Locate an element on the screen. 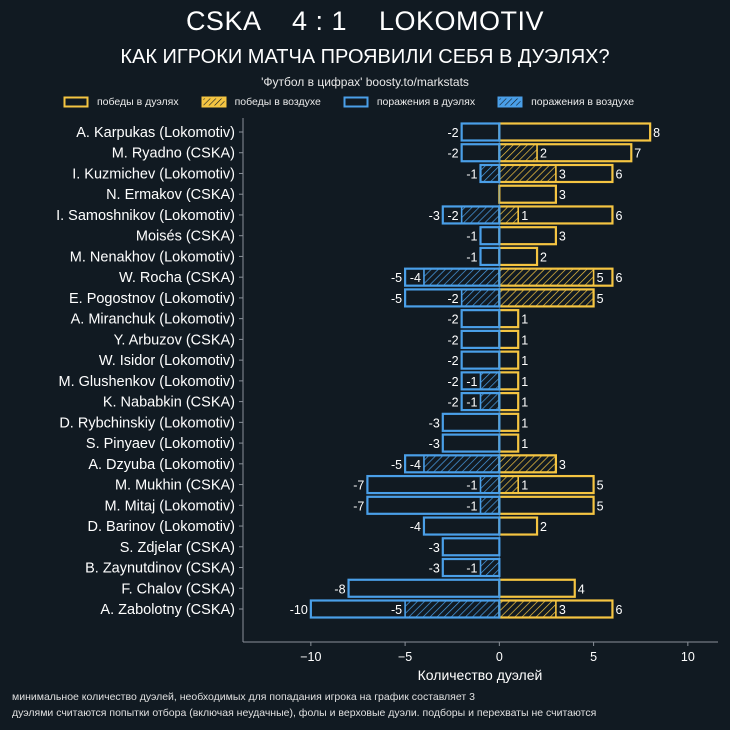  legend-swatch-losses-total is located at coordinates (356, 102).